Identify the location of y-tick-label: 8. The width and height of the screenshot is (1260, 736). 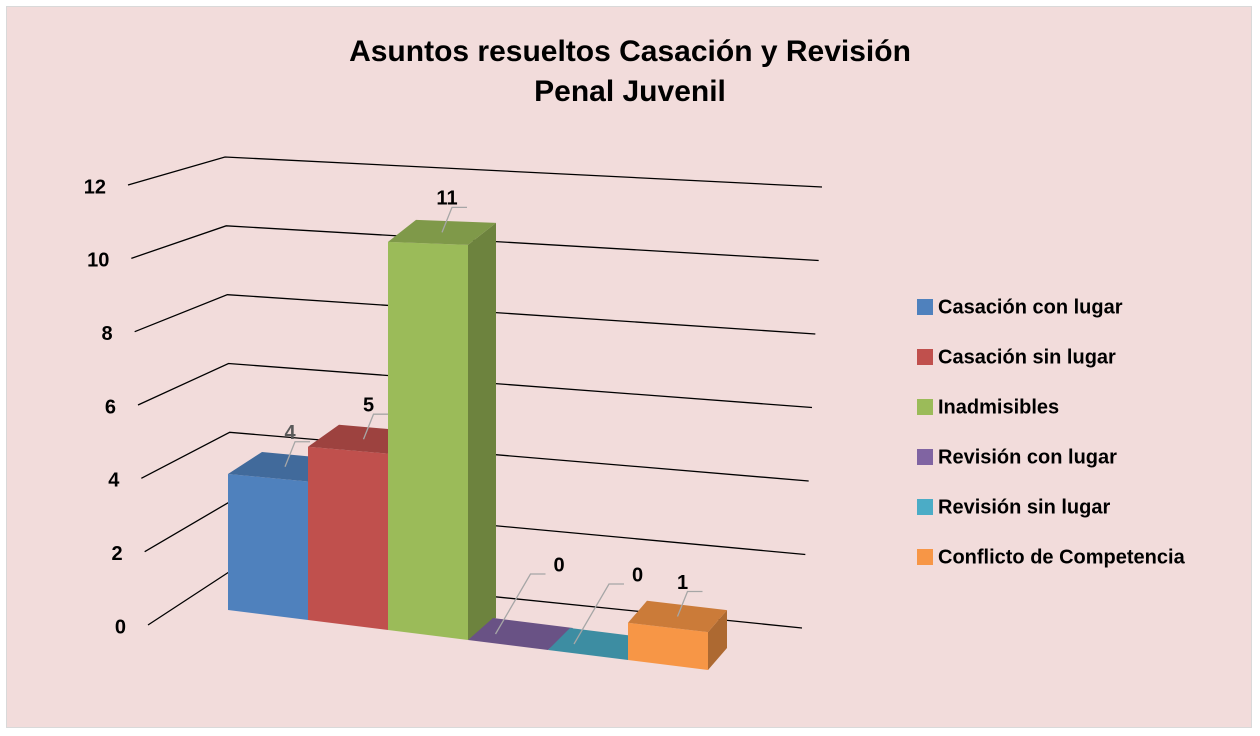
(107, 334).